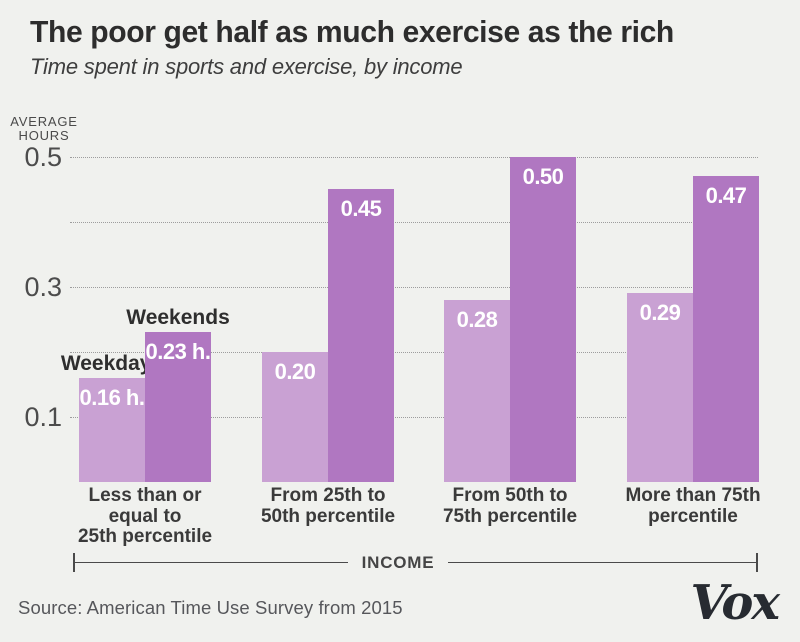 Image resolution: width=800 pixels, height=642 pixels. Describe the element at coordinates (693, 495) in the screenshot. I see `x-category-line: More than 75th` at that location.